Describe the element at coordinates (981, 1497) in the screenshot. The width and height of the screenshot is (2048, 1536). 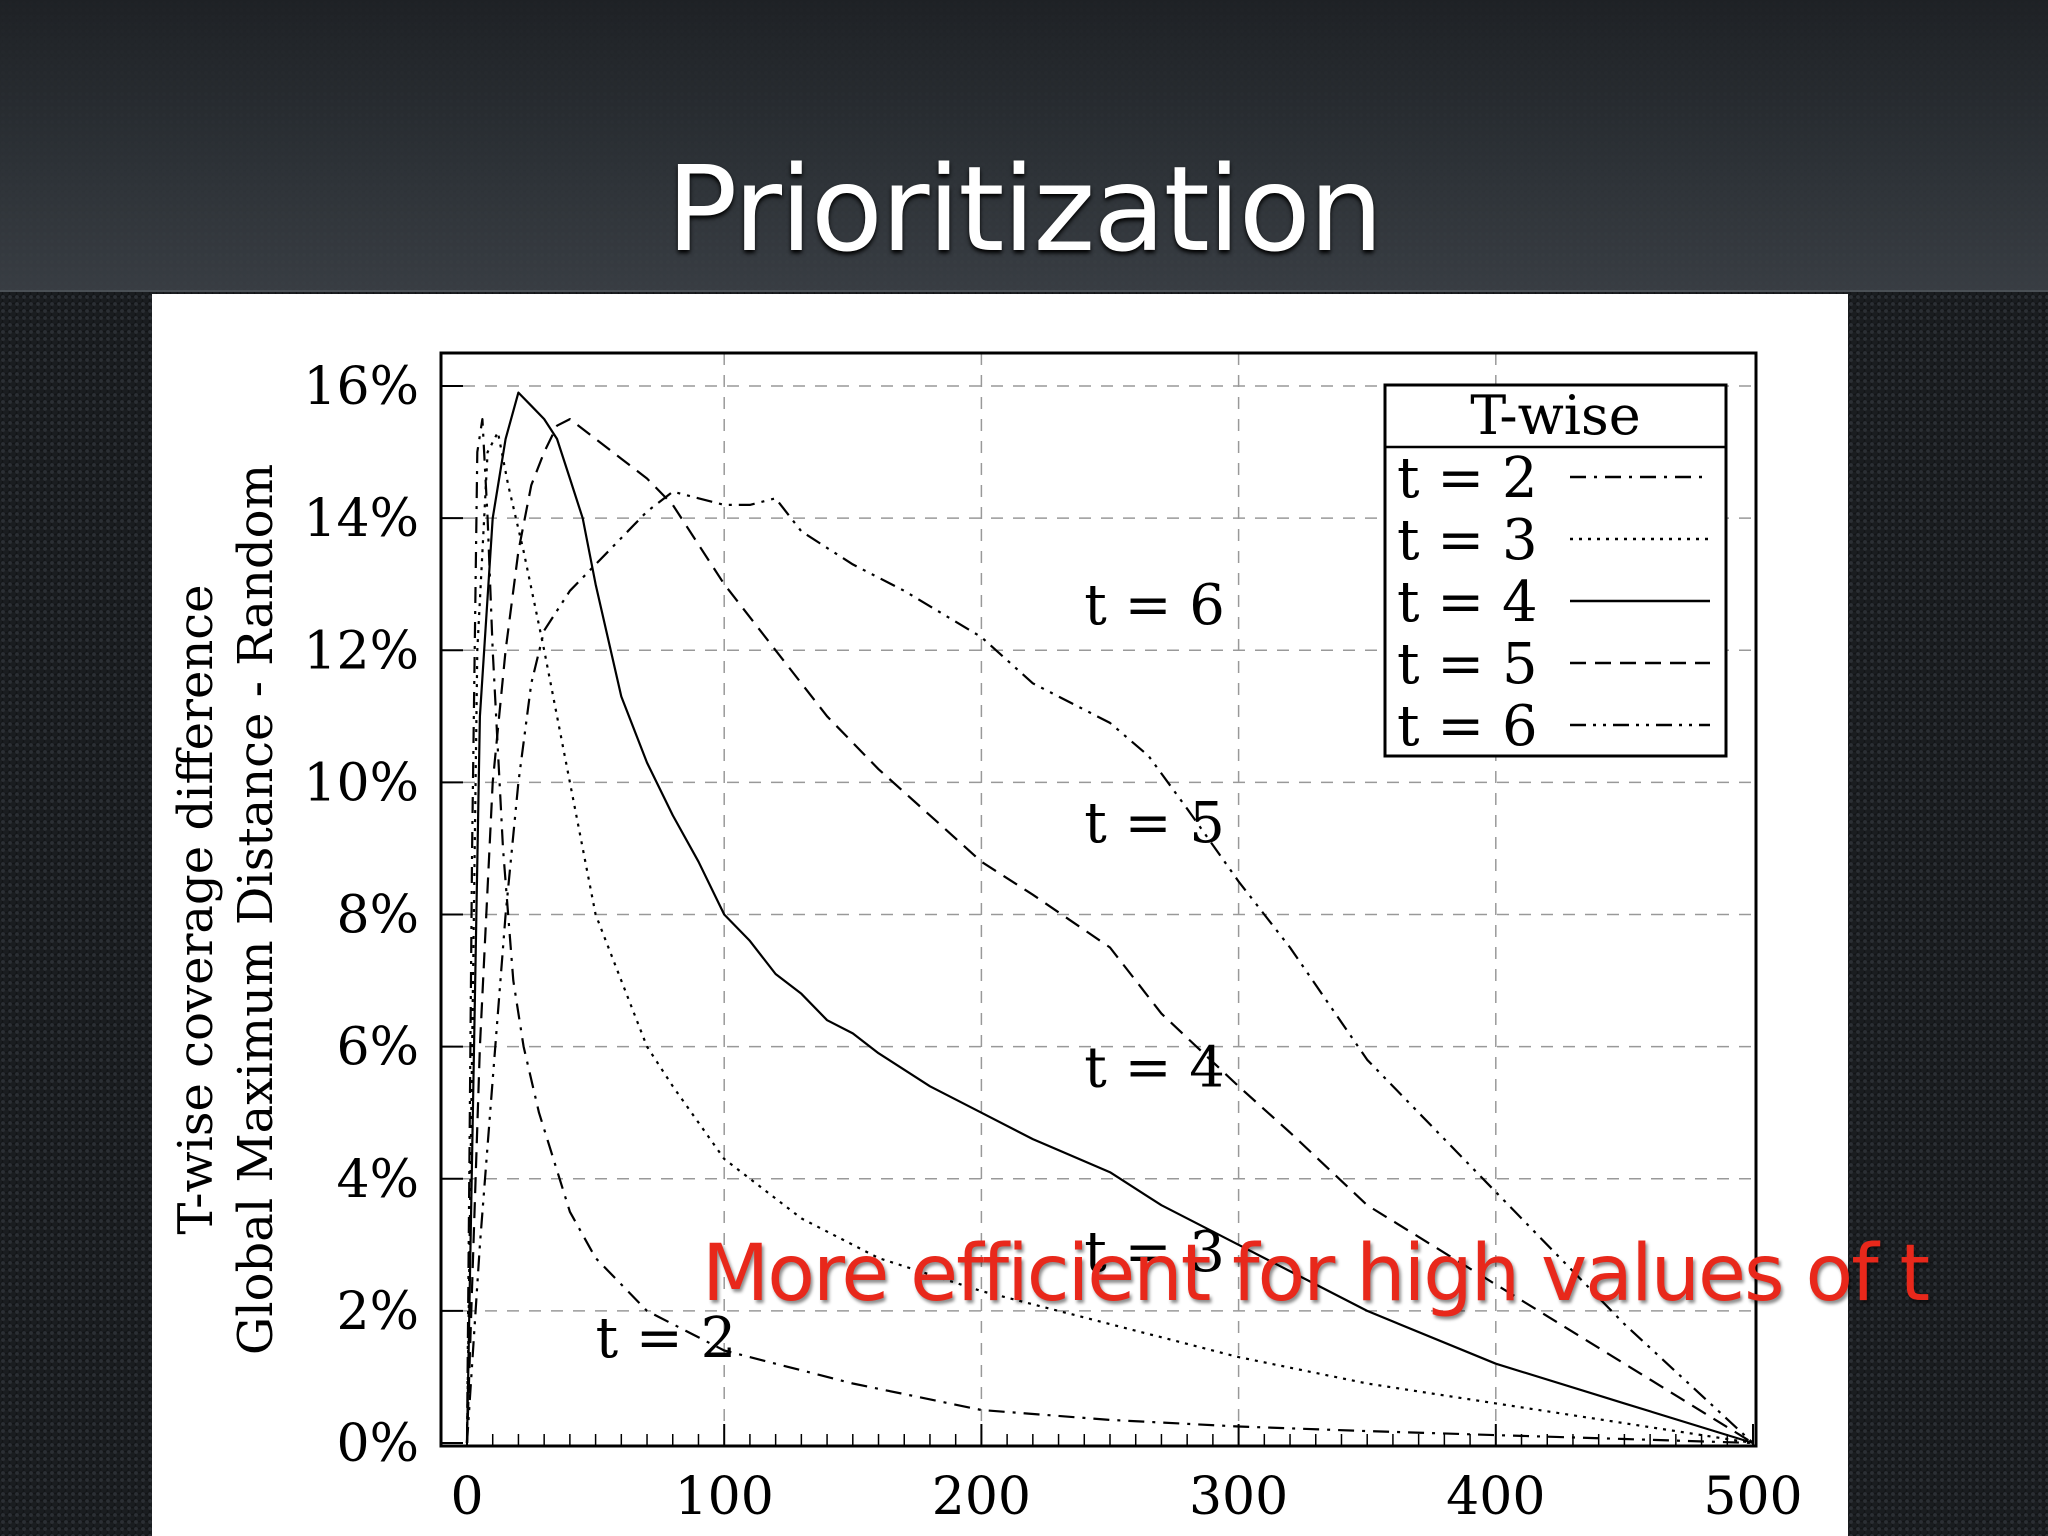
I see `x-tick-label: 200` at that location.